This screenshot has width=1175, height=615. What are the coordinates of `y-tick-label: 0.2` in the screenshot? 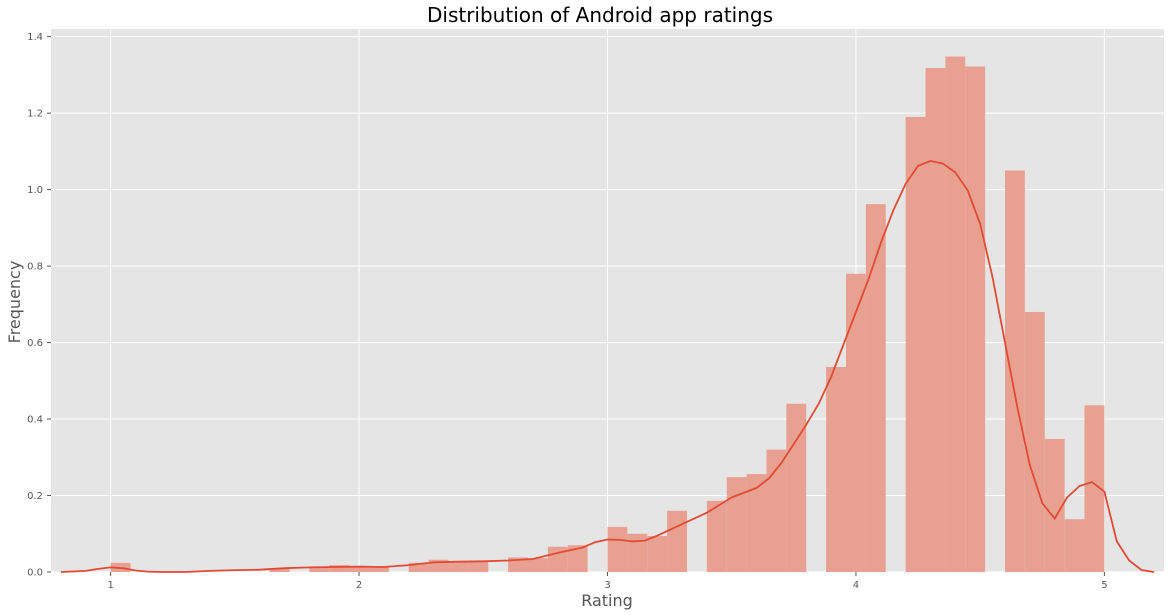 It's located at (35, 496).